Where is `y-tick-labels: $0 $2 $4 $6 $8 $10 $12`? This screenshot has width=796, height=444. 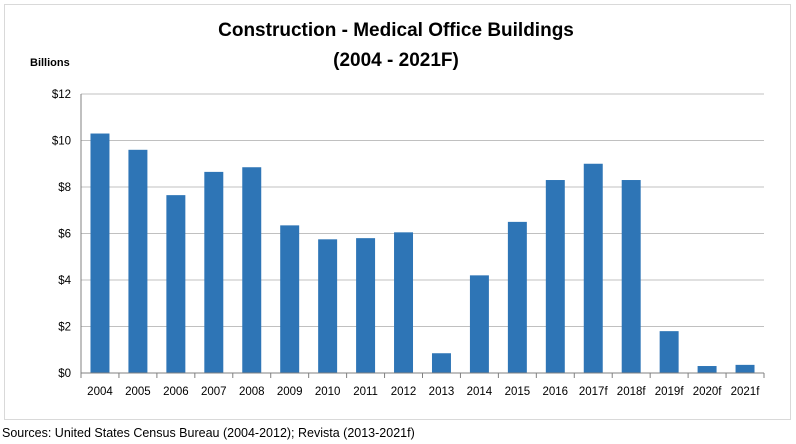
y-tick-labels: $0 $2 $4 $6 $8 $10 $12 is located at coordinates (62, 234).